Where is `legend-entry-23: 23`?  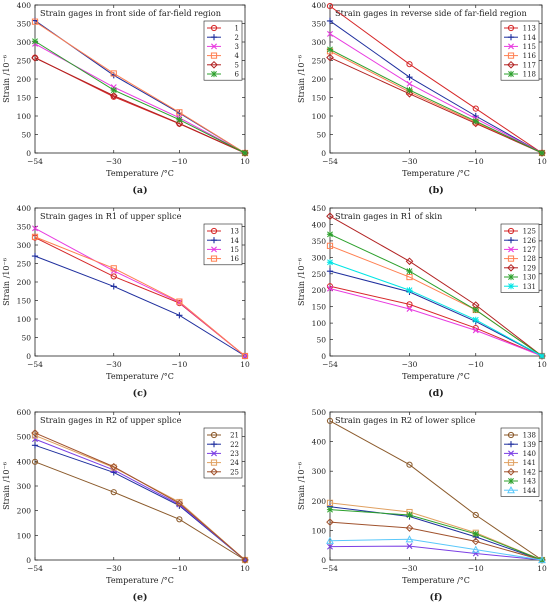
legend-entry-23: 23 is located at coordinates (223, 454).